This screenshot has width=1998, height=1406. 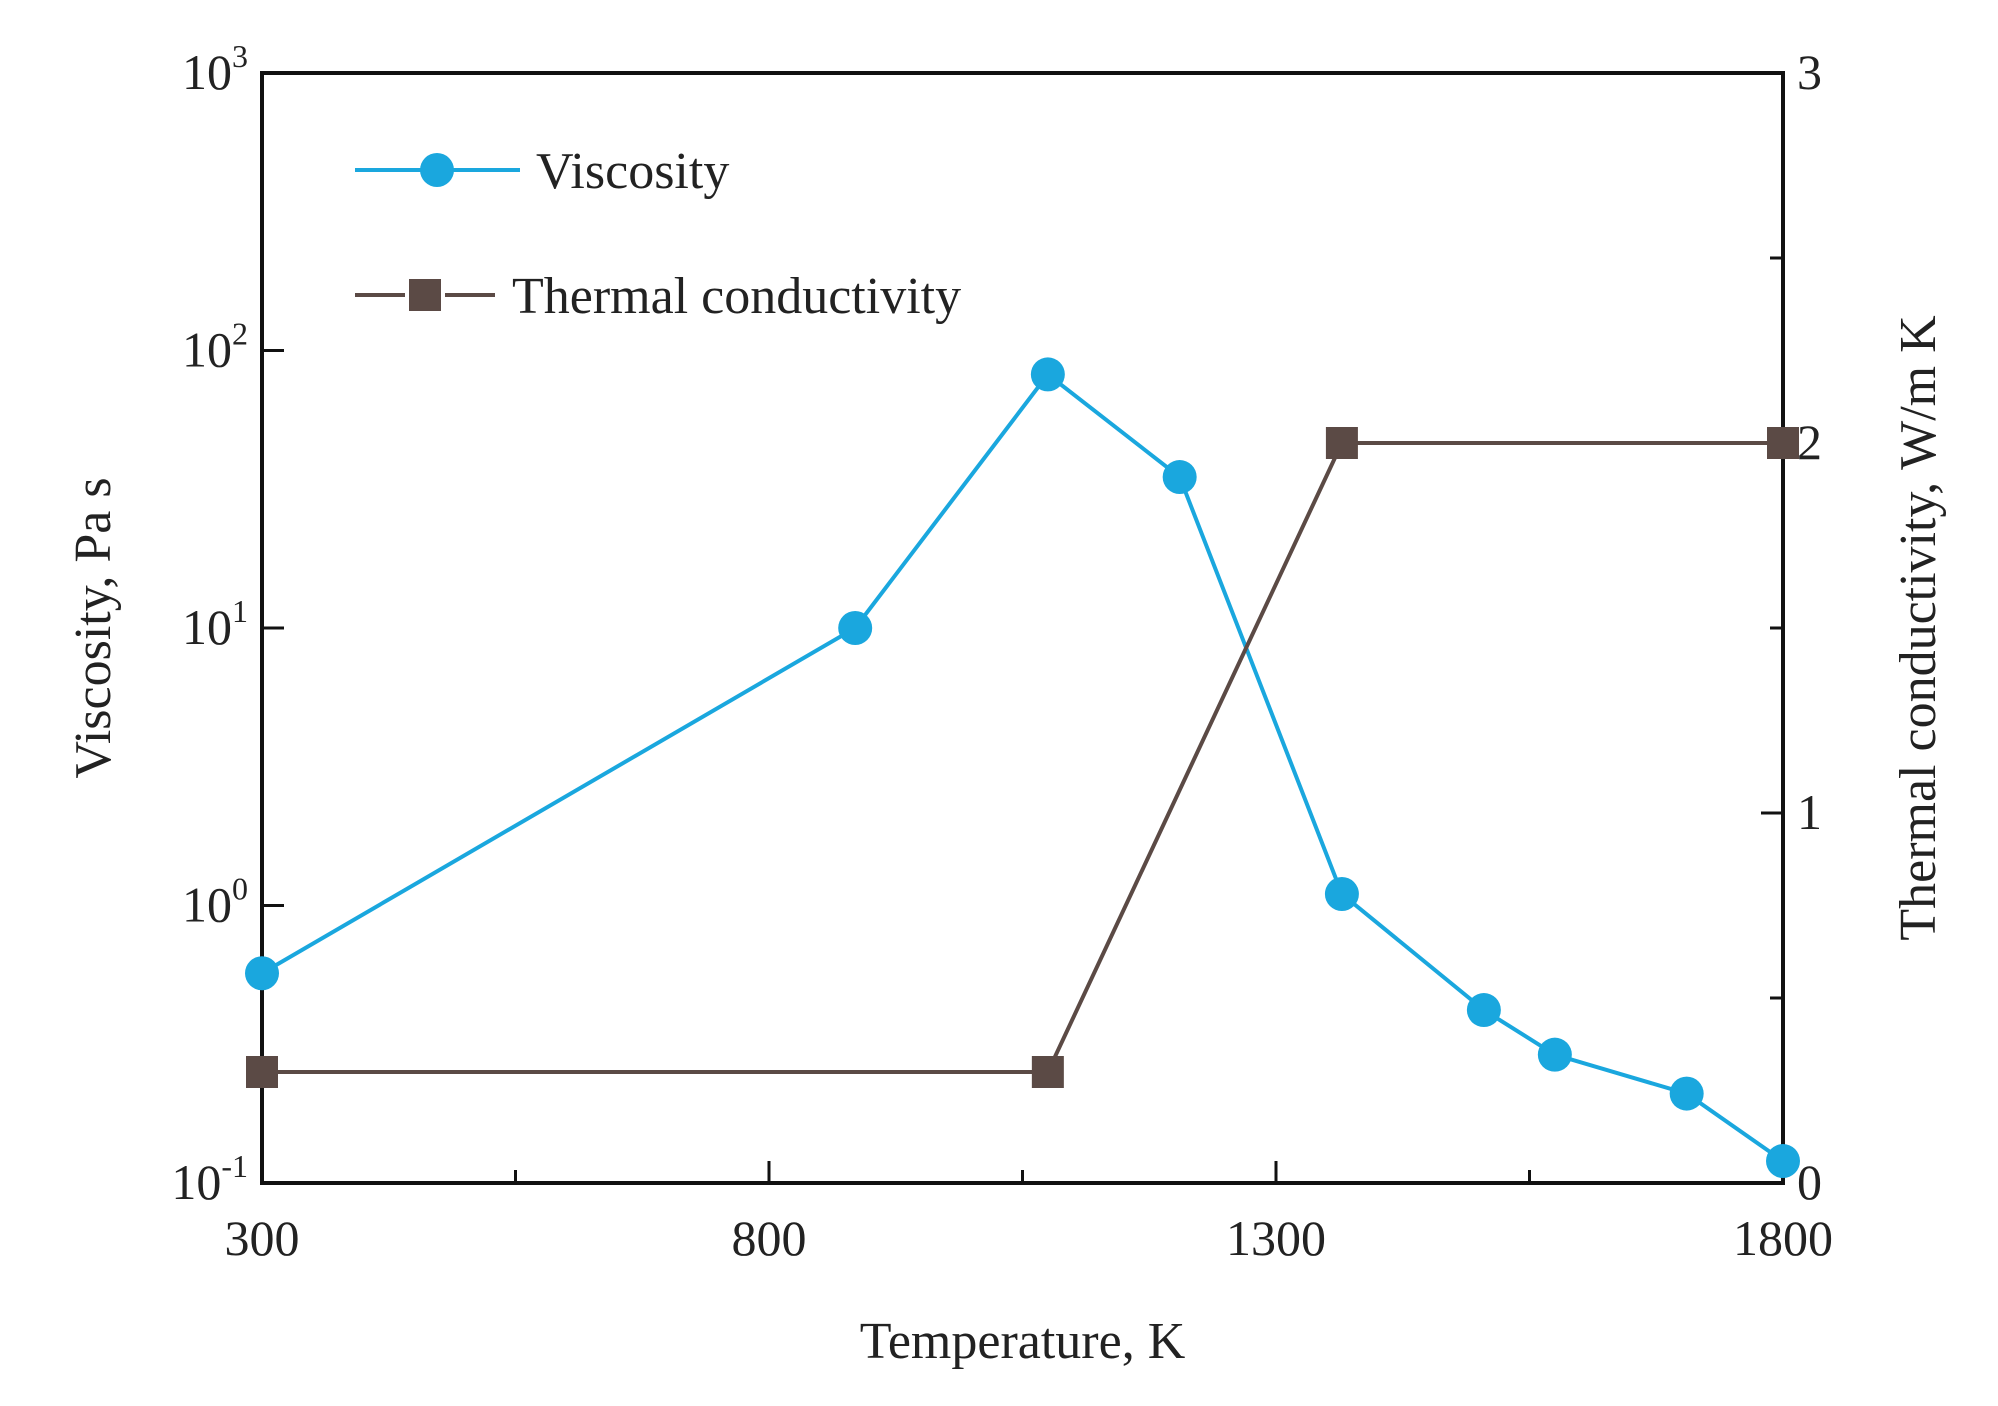 What do you see at coordinates (1809, 442) in the screenshot?
I see `y-right-tick-label: 2` at bounding box center [1809, 442].